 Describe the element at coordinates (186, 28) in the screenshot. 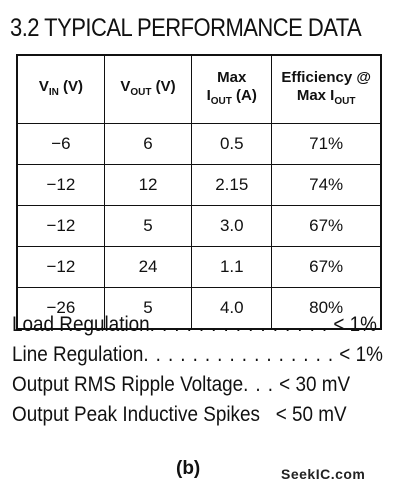

I see `section-title: 3.2 TYPICAL PERFORMANCE DATA` at that location.